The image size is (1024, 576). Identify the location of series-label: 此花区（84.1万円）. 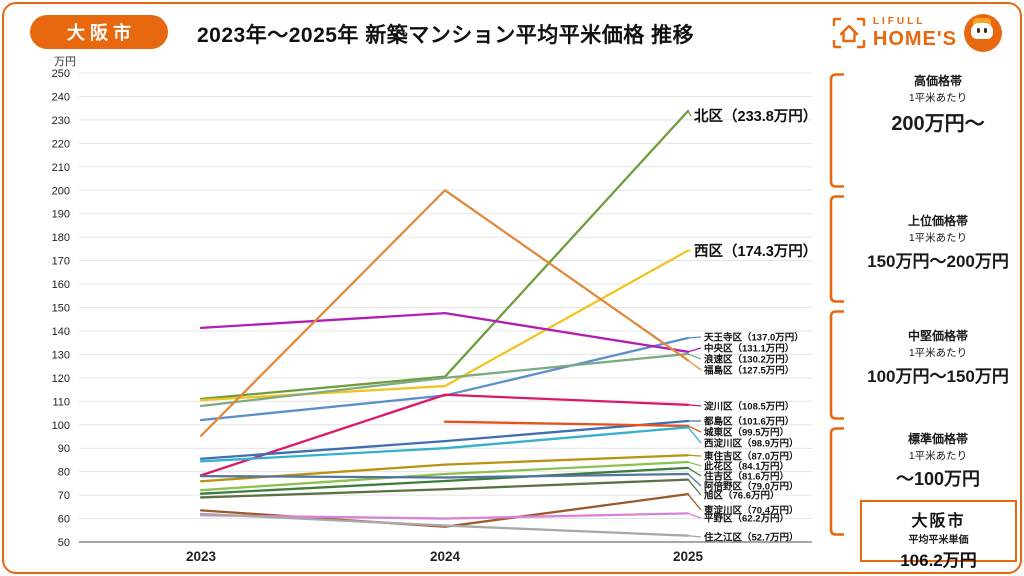
(746, 467).